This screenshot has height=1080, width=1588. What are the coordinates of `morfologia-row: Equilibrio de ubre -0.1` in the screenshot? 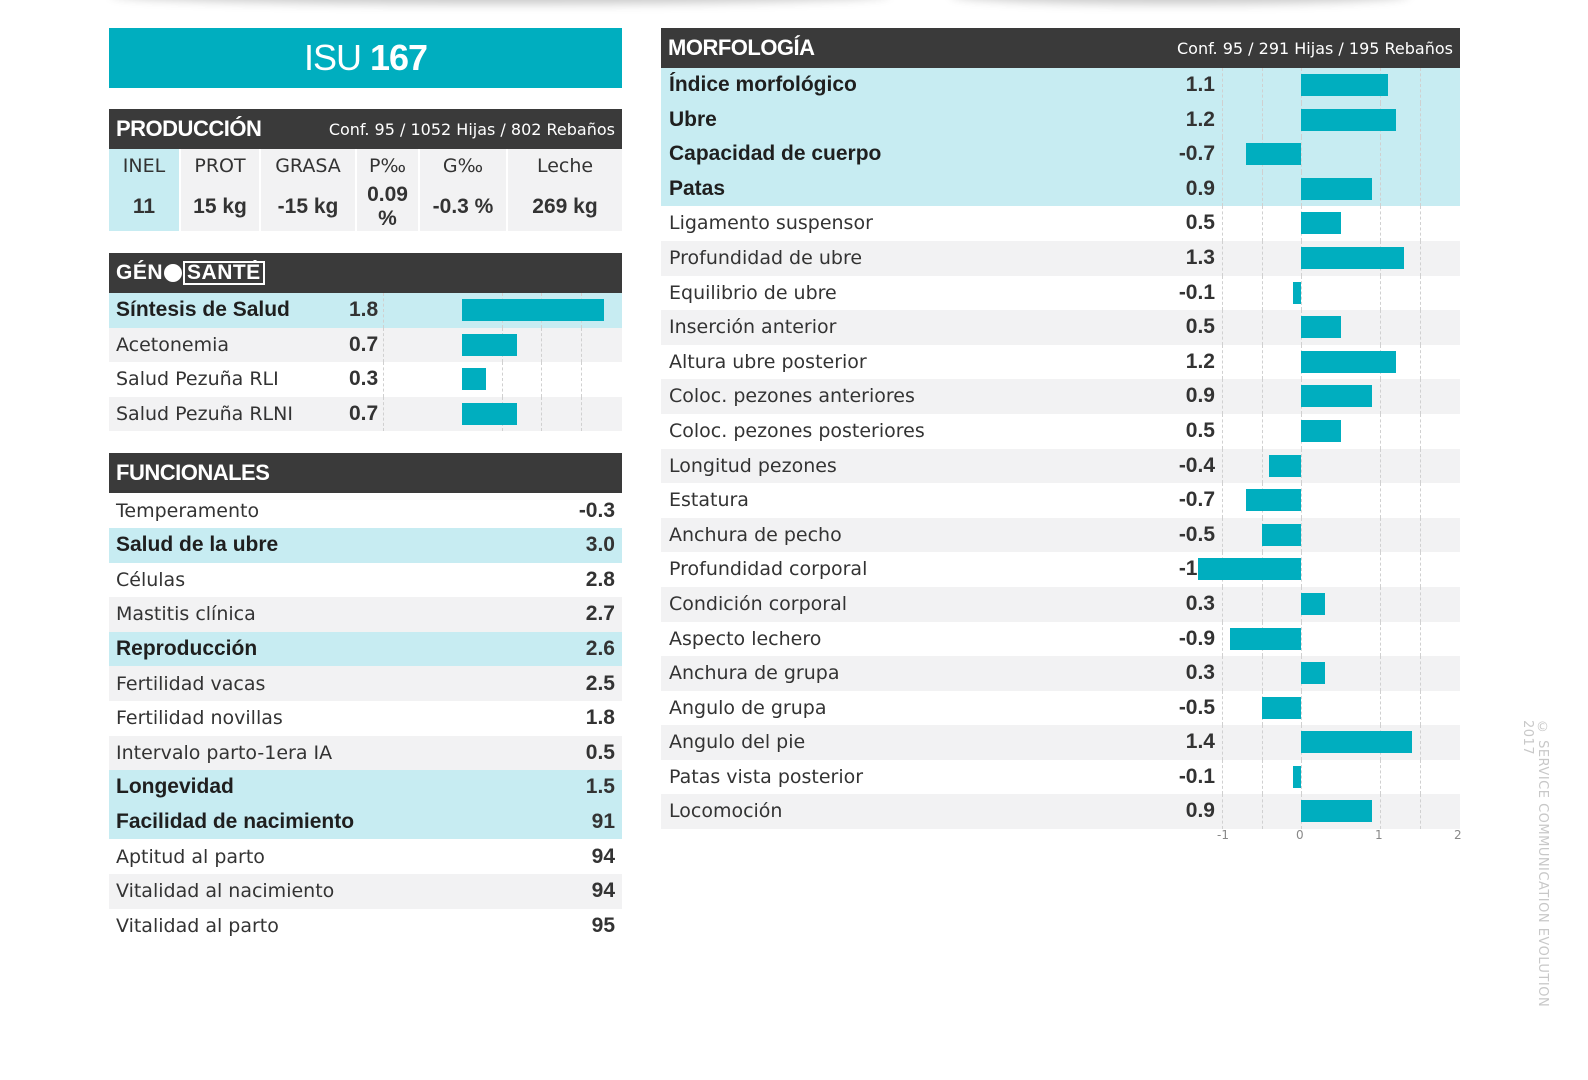 It's located at (1060, 293).